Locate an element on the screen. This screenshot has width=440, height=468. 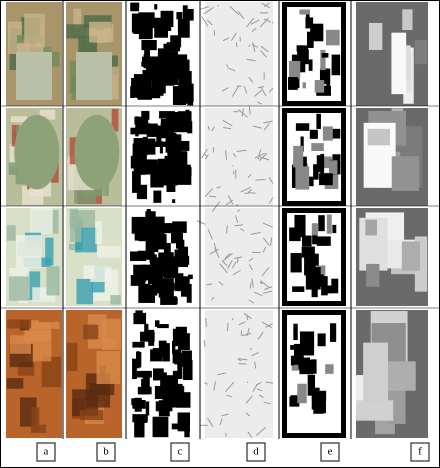
photo-object is located at coordinates (37, 152).